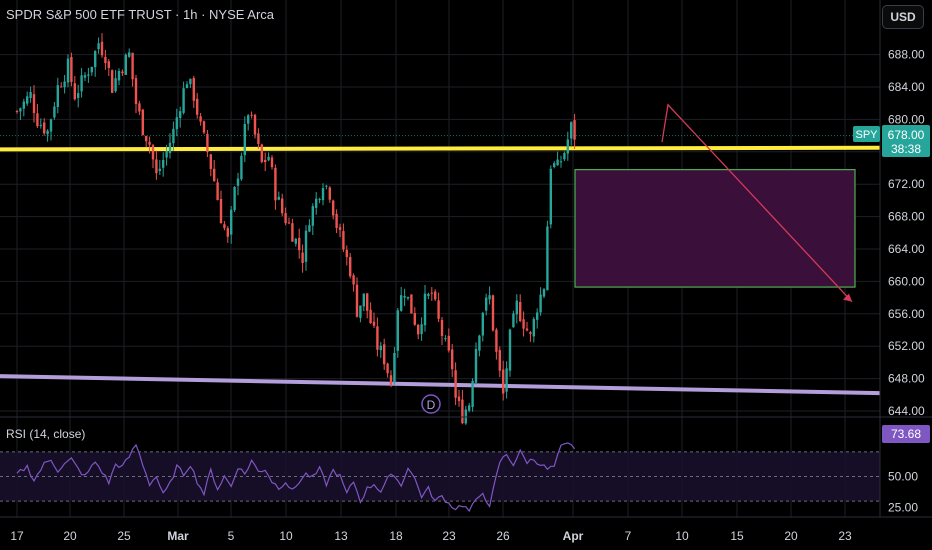  Describe the element at coordinates (503, 536) in the screenshot. I see `time-tick-label: 26` at that location.